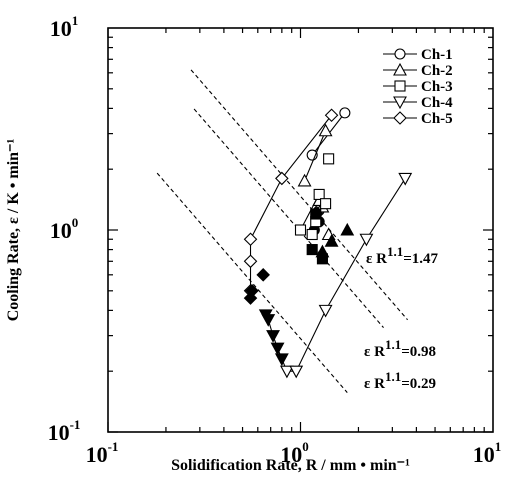 Image resolution: width=523 pixels, height=479 pixels. Describe the element at coordinates (102, 453) in the screenshot. I see `x-tick-label: 10⁻¹` at that location.